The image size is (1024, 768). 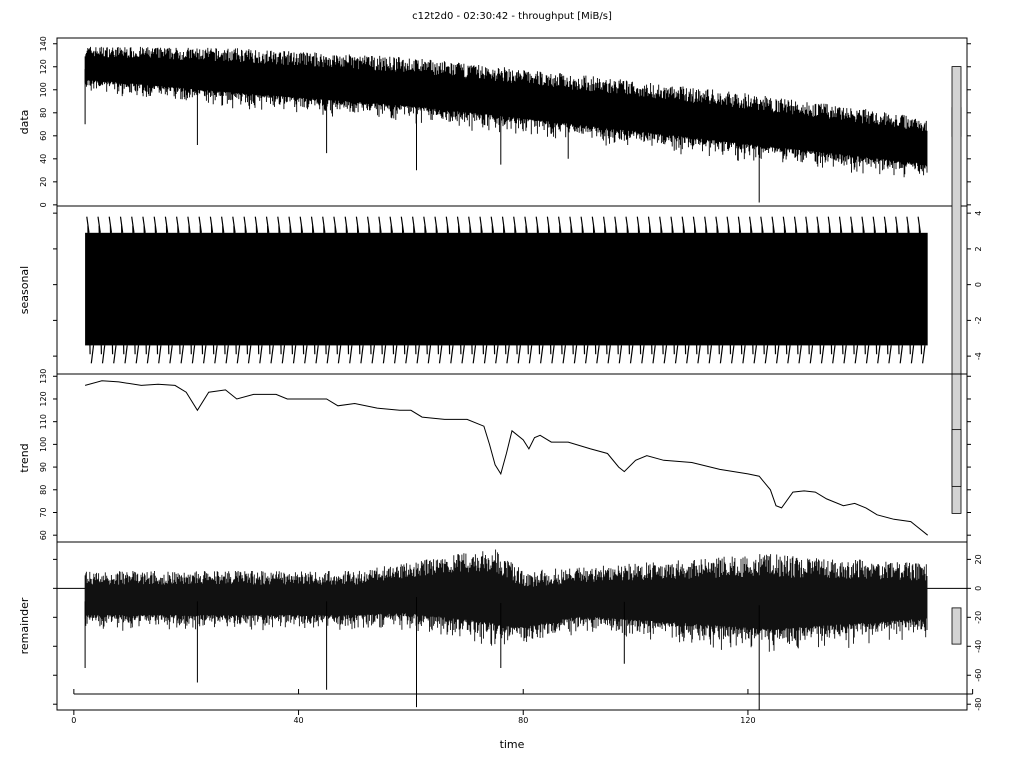 I want to click on remainder-spikes, so click(x=422, y=653).